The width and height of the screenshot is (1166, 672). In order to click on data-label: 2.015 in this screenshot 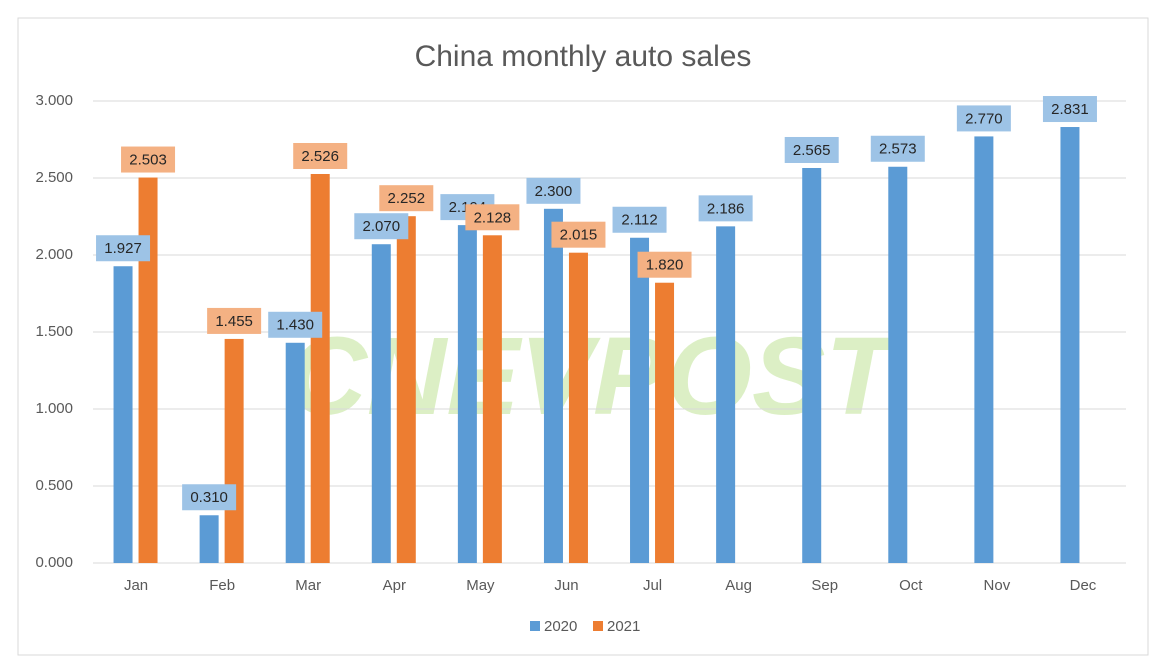, I will do `click(578, 234)`.